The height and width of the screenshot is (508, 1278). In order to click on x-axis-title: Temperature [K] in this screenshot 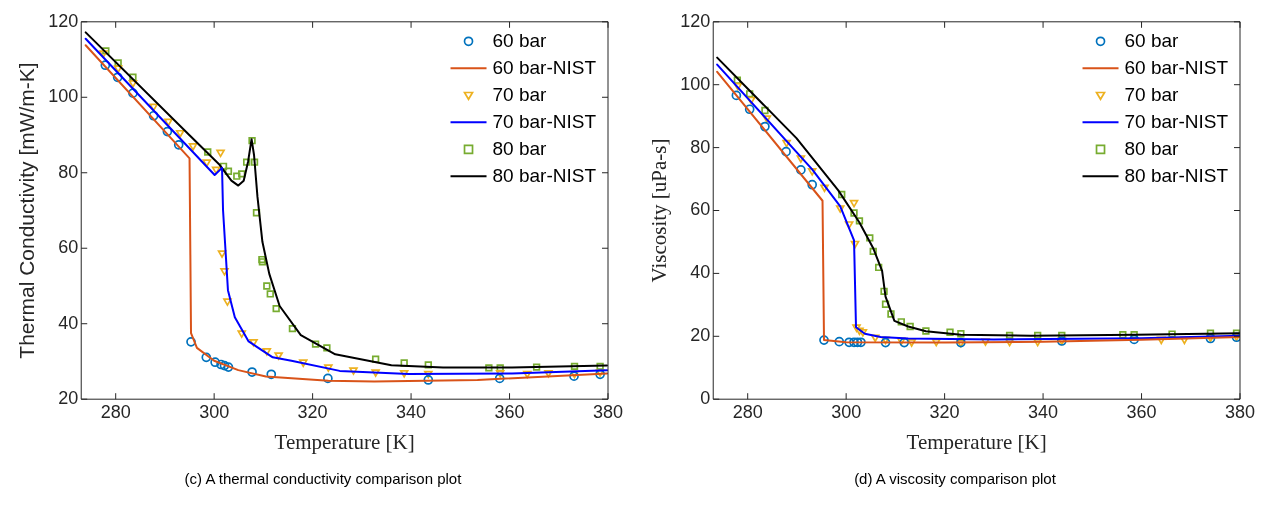, I will do `click(344, 441)`.